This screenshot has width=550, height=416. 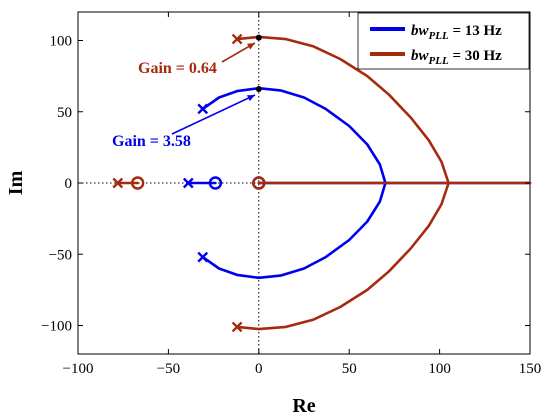 What do you see at coordinates (439, 61) in the screenshot?
I see `legend-entry-30hz-sub: PLL` at bounding box center [439, 61].